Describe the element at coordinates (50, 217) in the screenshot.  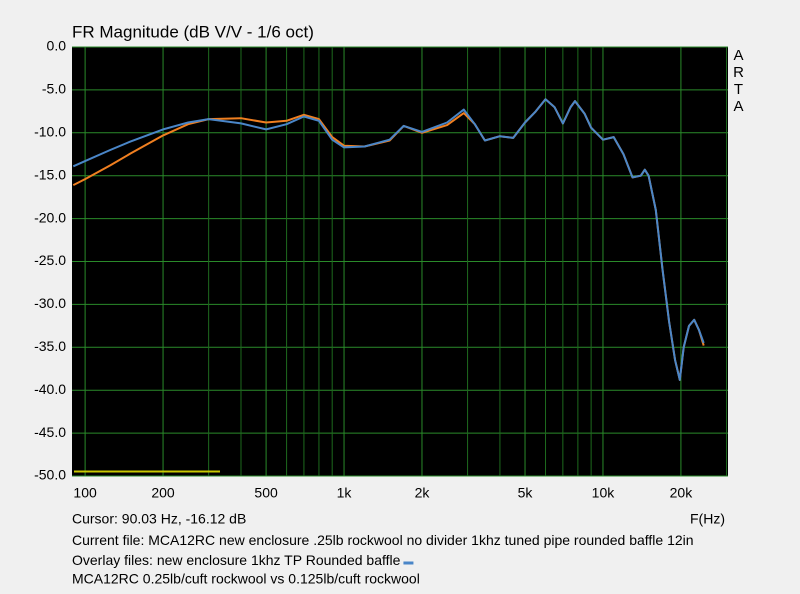
I see `y-tick-label: -20.0` at that location.